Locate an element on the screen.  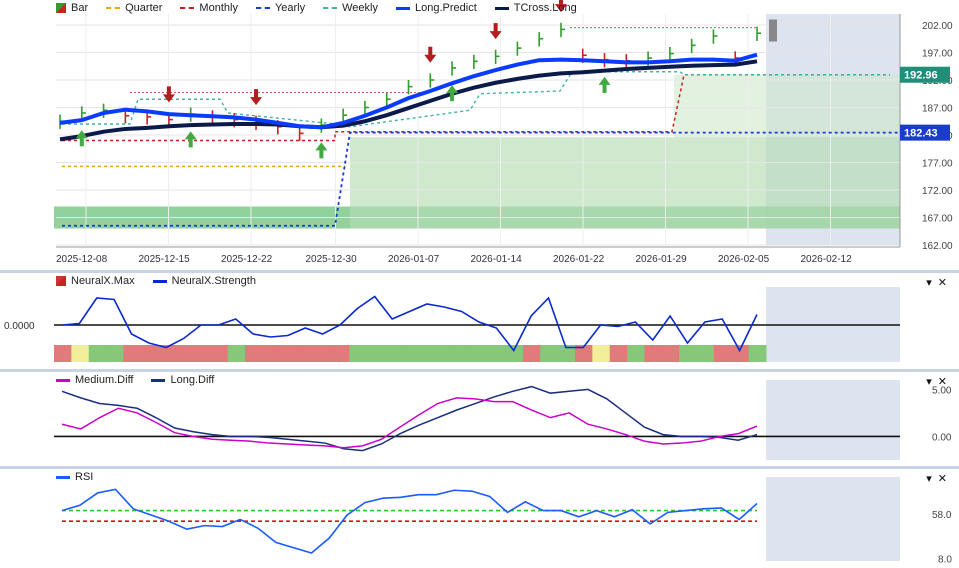
legend-item: Long.Diff is located at coordinates (182, 380).